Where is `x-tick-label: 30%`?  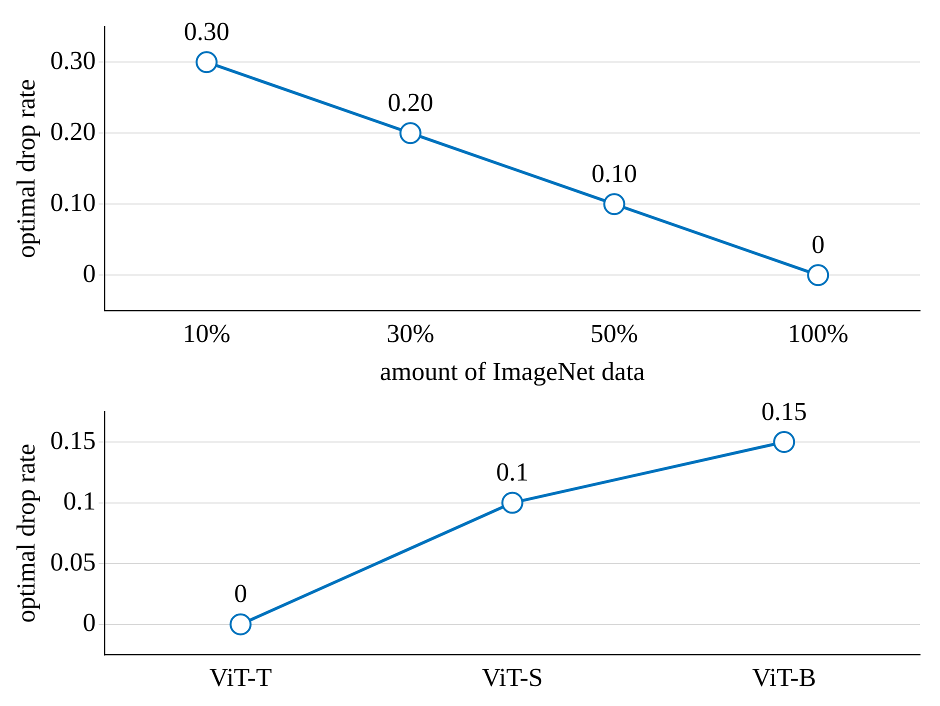
x-tick-label: 30% is located at coordinates (410, 333).